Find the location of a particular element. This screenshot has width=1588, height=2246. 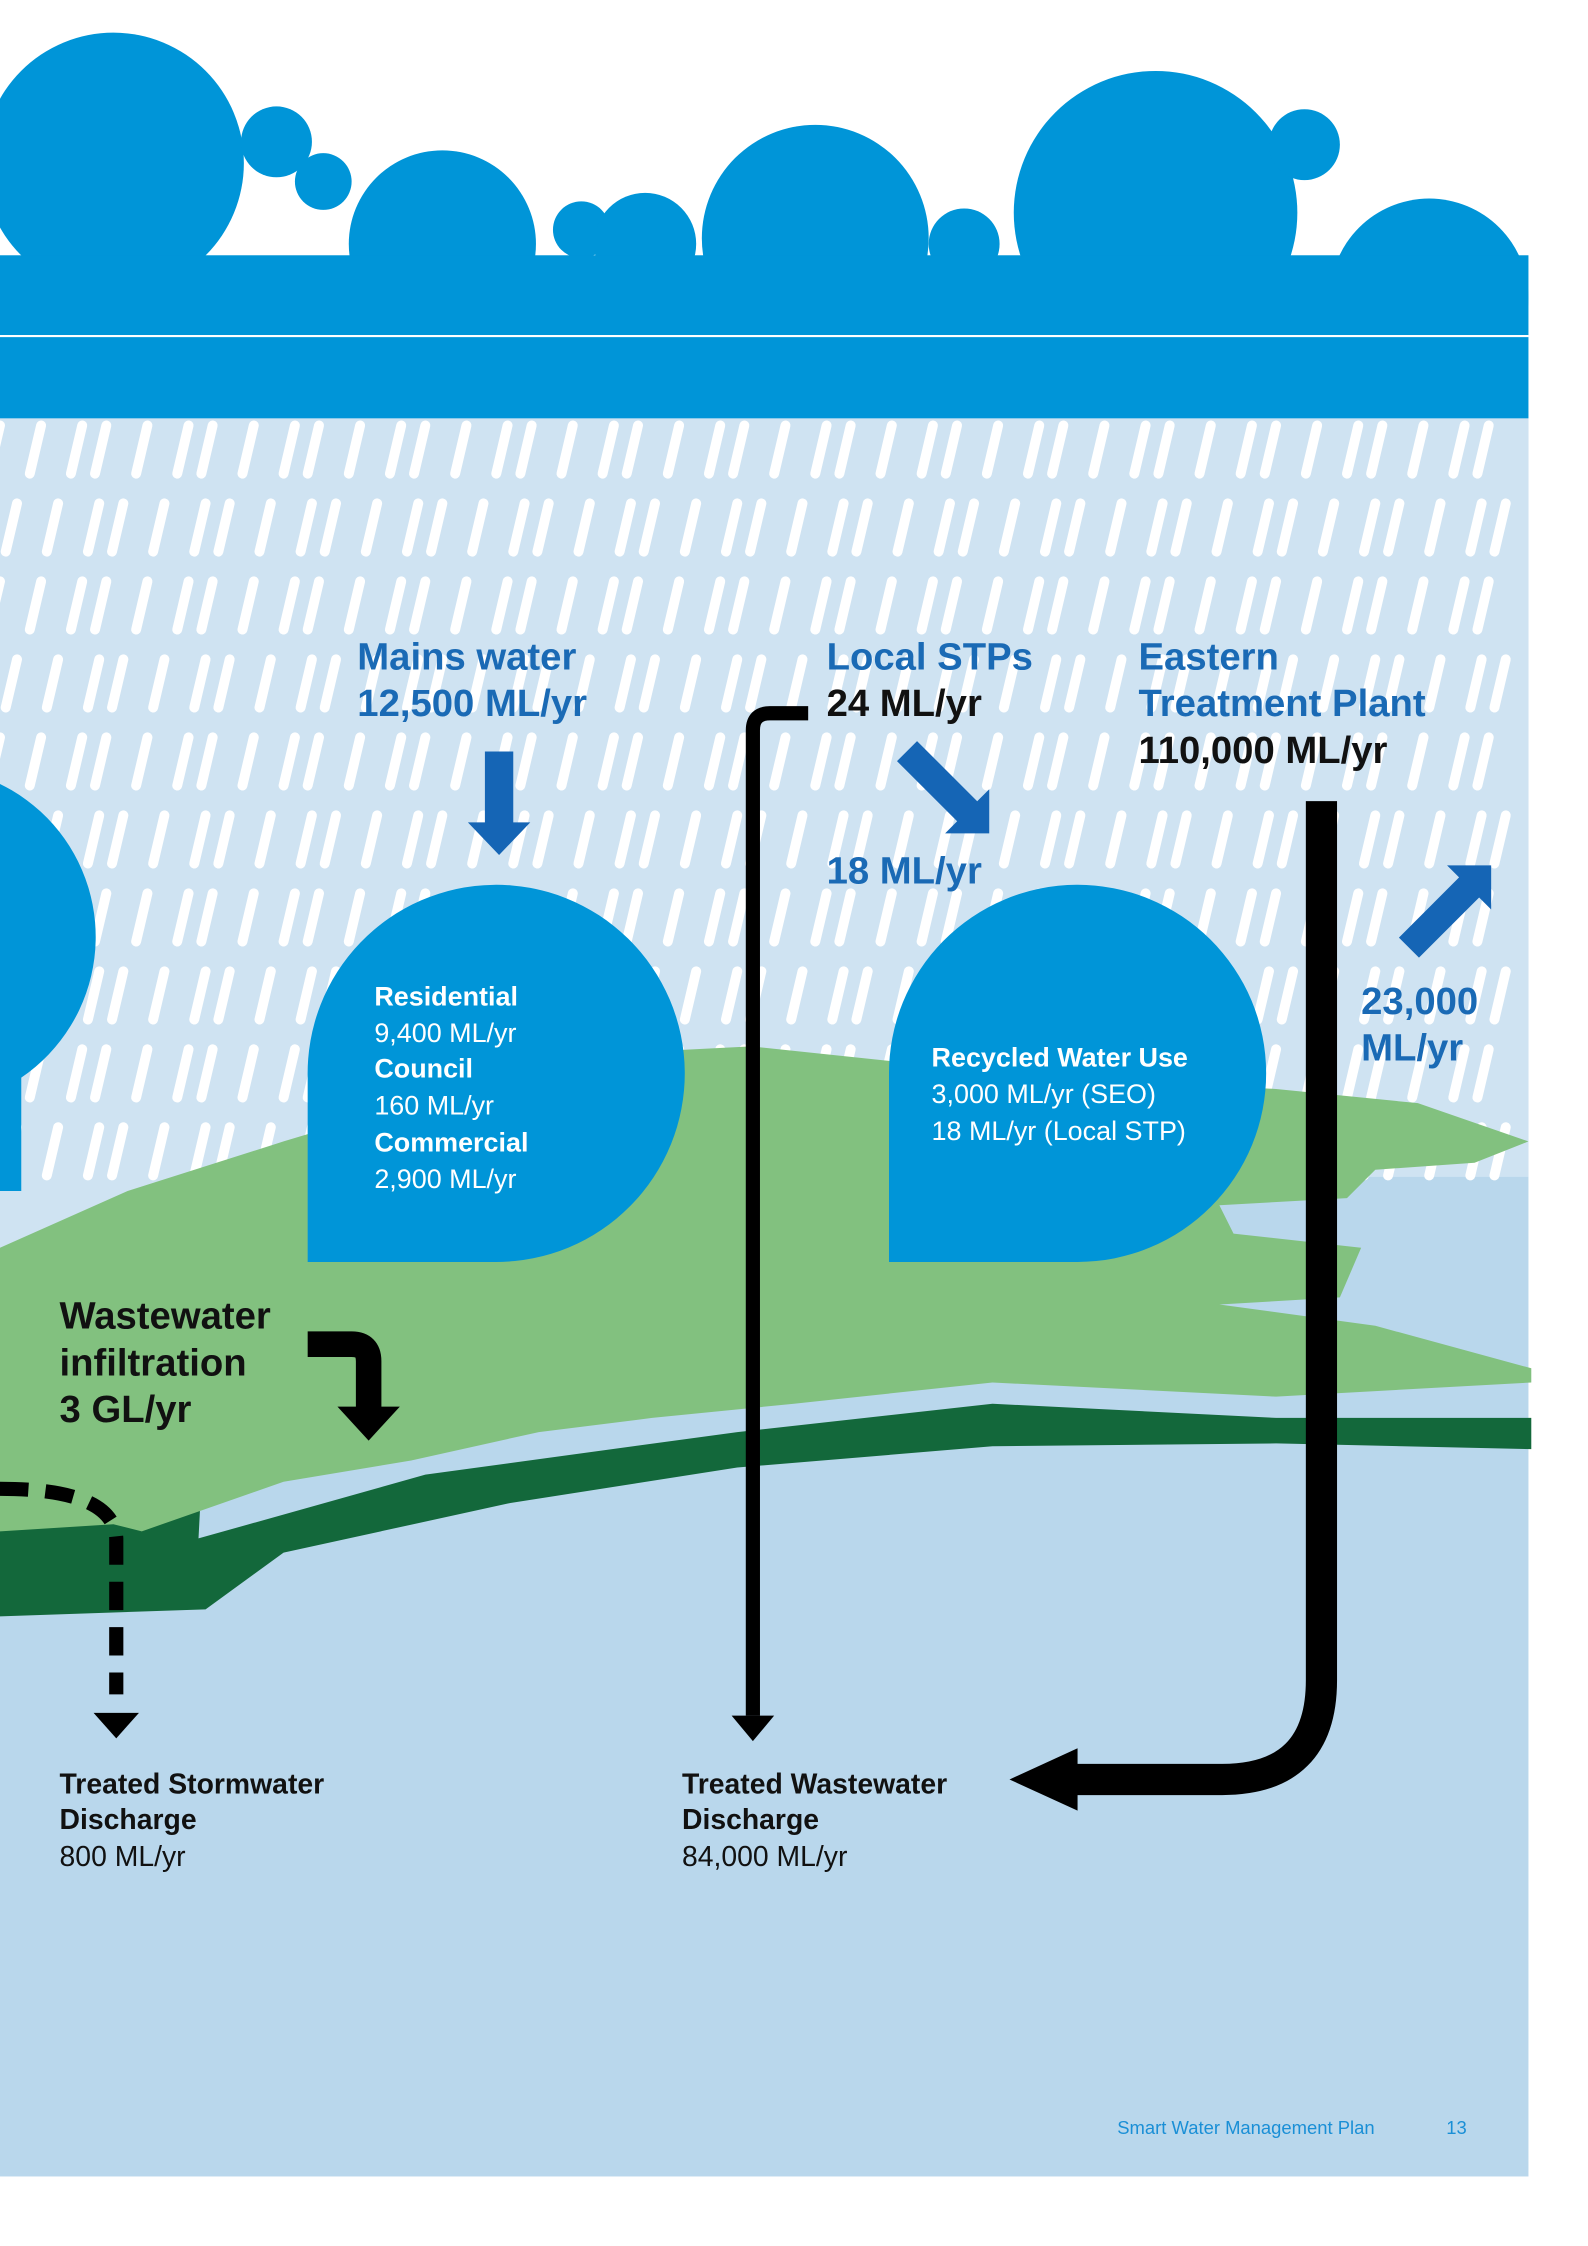

infiltration-line: Wastewater is located at coordinates (165, 1316).